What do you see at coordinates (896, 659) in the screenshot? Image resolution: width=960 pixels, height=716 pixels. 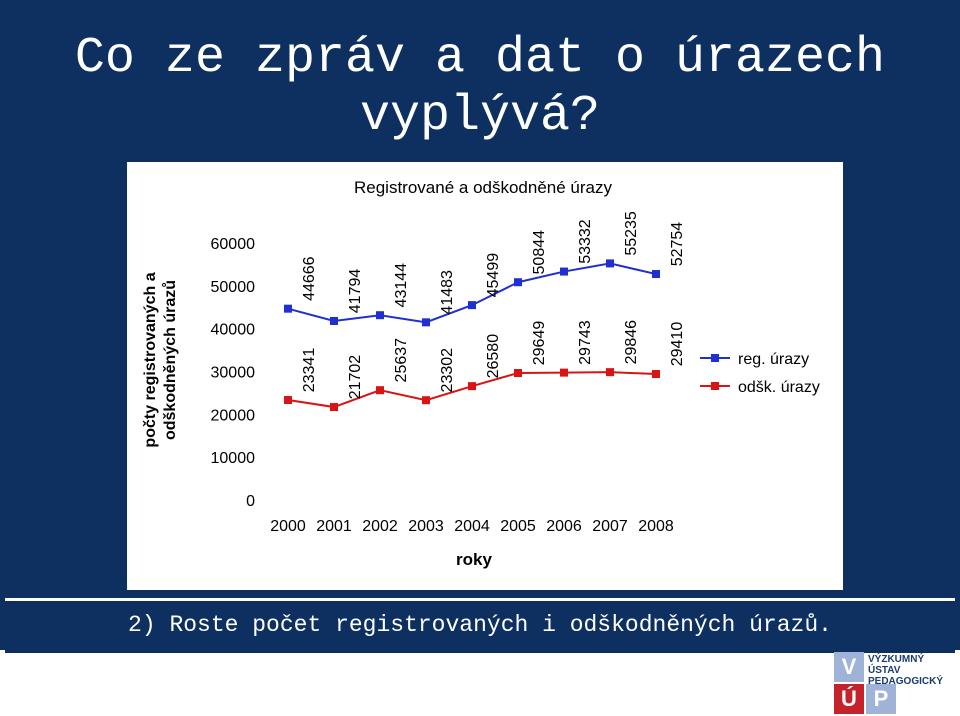 I see `logo-line-1: VÝZKUMNÝ` at bounding box center [896, 659].